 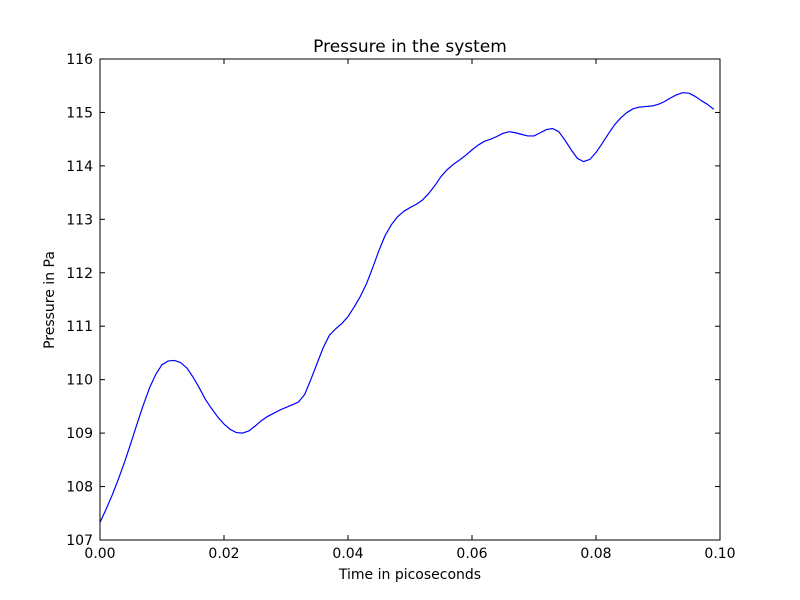 What do you see at coordinates (223, 554) in the screenshot?
I see `x-tick-label: 0.02` at bounding box center [223, 554].